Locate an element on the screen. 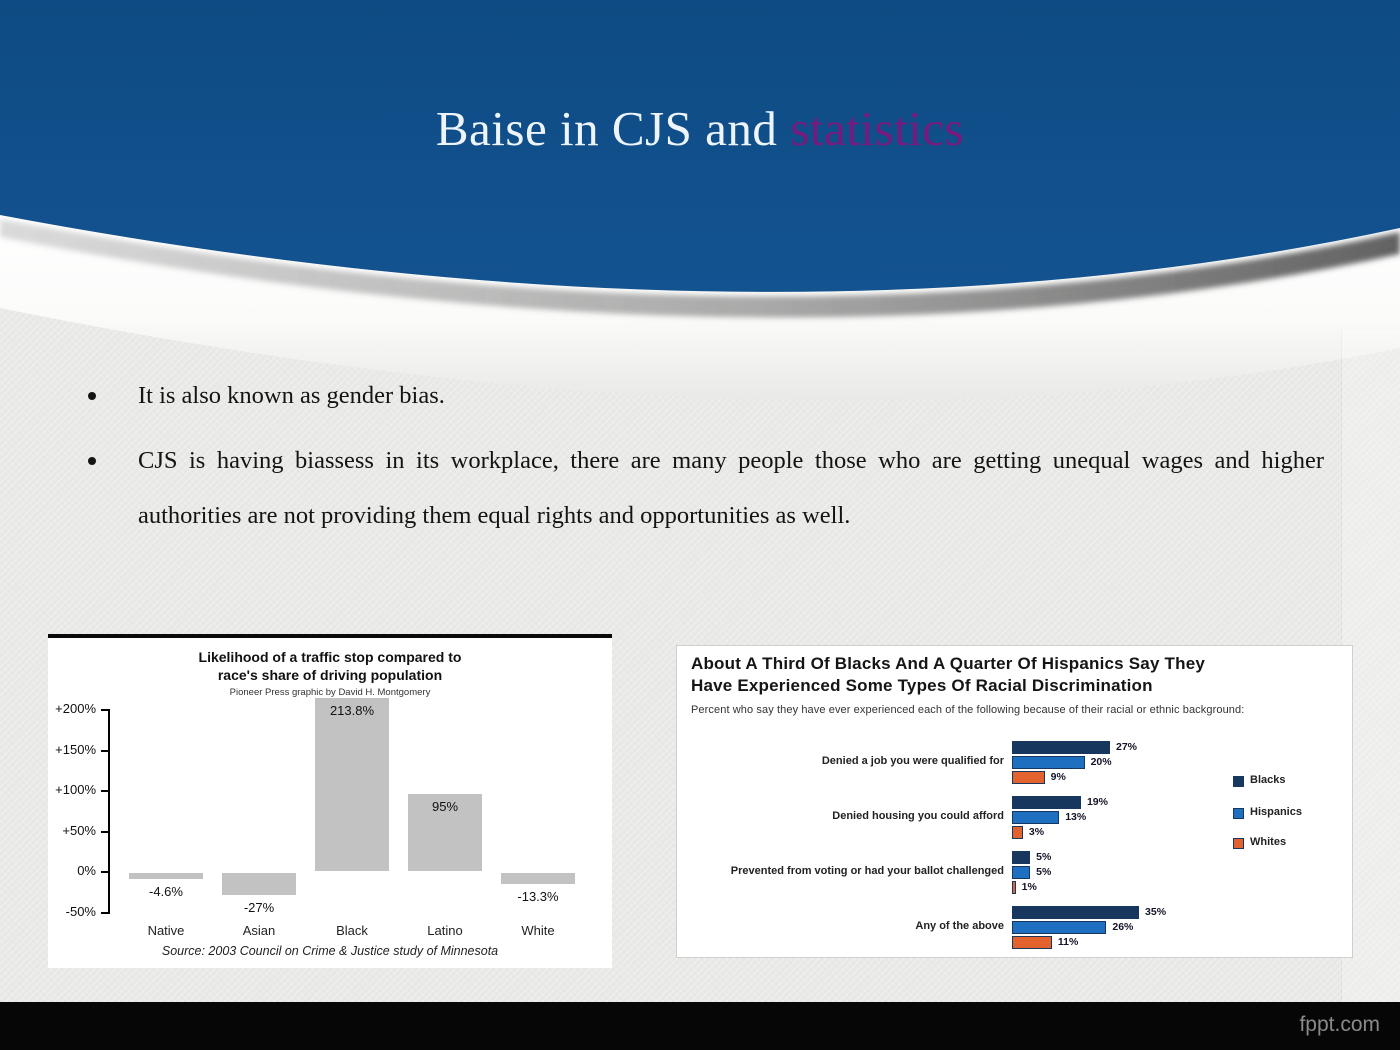  page-title-accent: statistics is located at coordinates (877, 128).